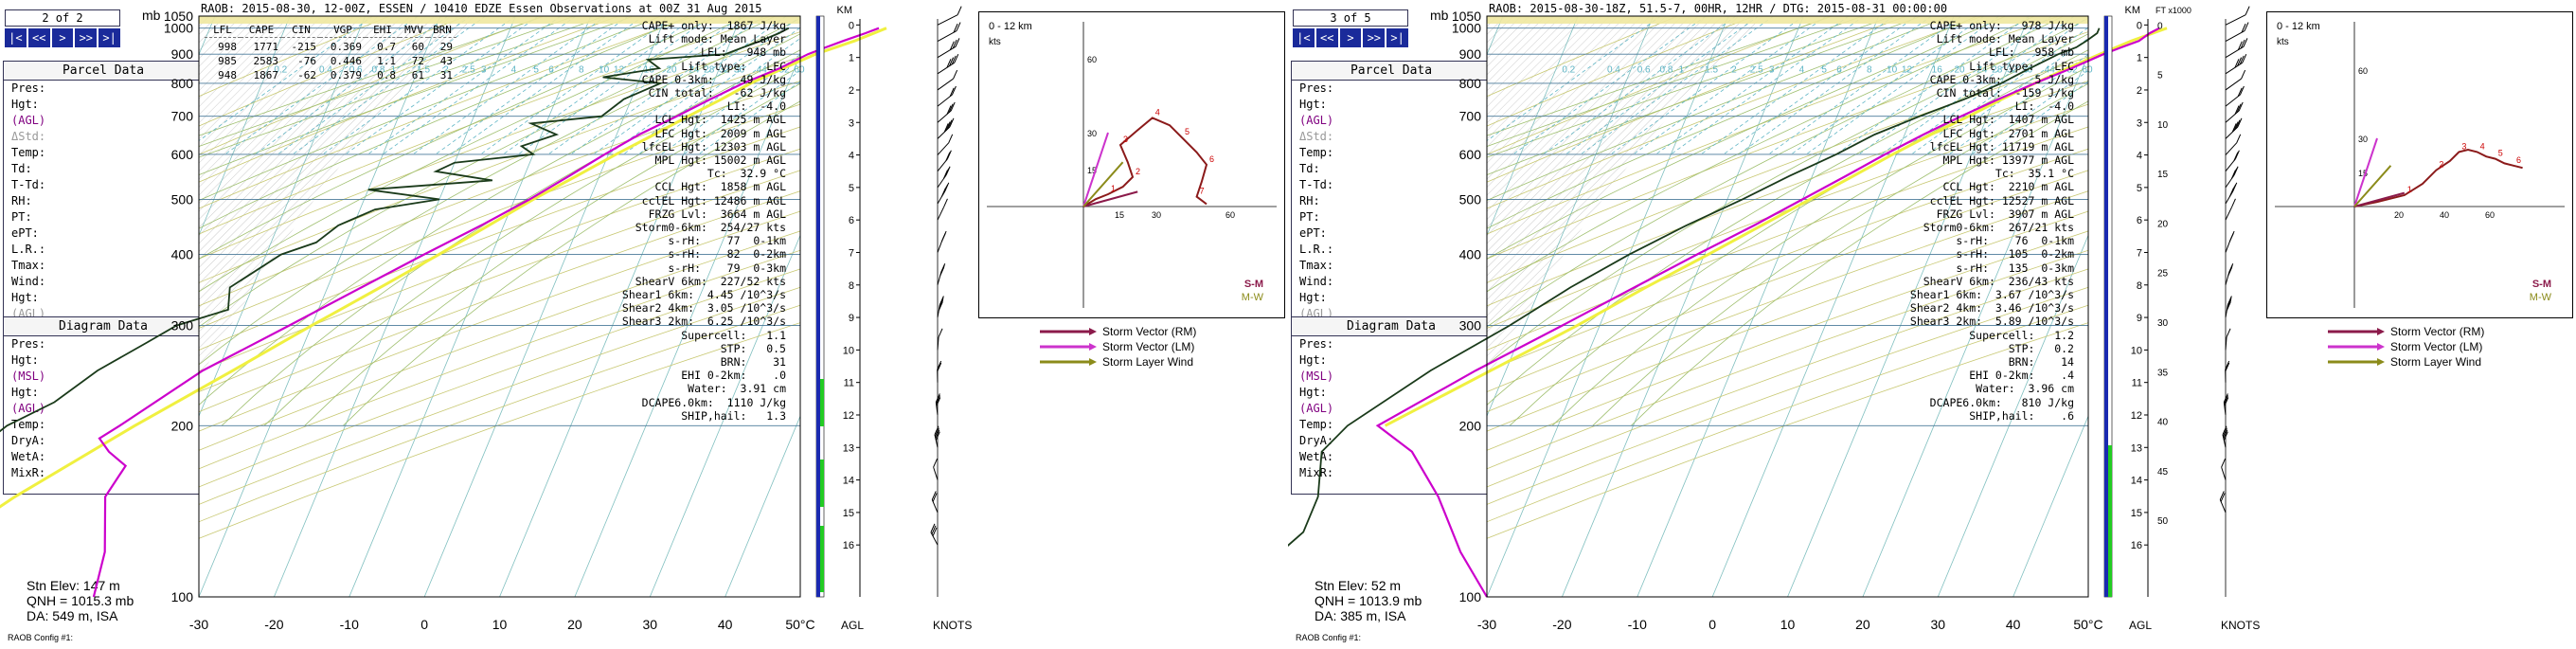 The height and width of the screenshot is (649, 2576). What do you see at coordinates (346, 75) in the screenshot?
I see `parcel-table-cell: 0.379` at bounding box center [346, 75].